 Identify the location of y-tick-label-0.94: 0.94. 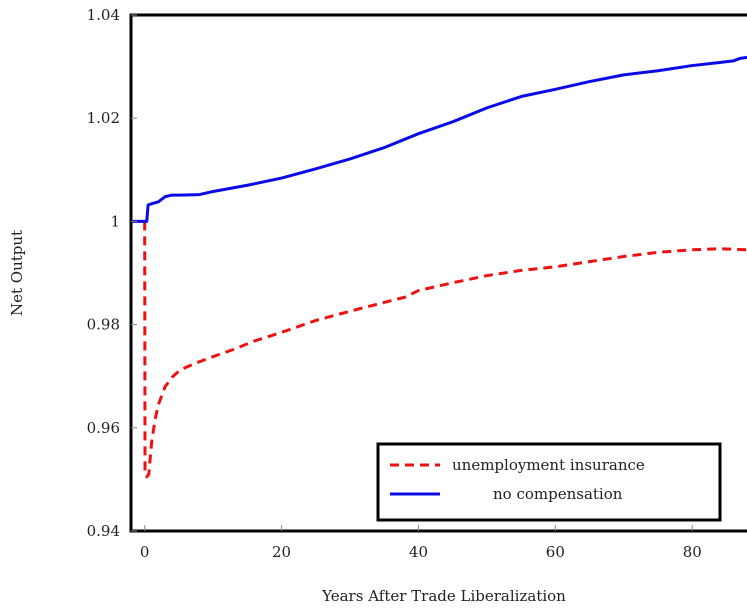
(103, 531).